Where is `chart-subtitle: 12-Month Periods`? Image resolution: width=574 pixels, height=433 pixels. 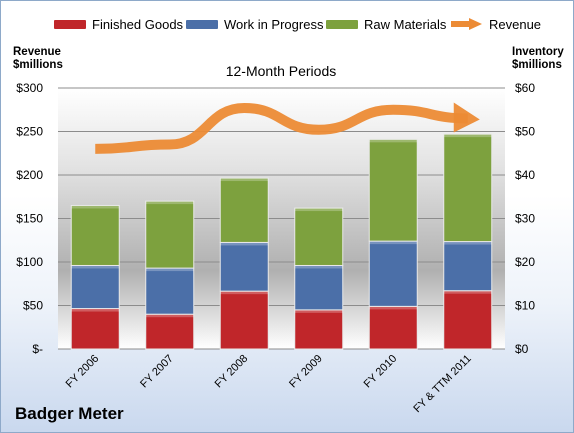 chart-subtitle: 12-Month Periods is located at coordinates (281, 71).